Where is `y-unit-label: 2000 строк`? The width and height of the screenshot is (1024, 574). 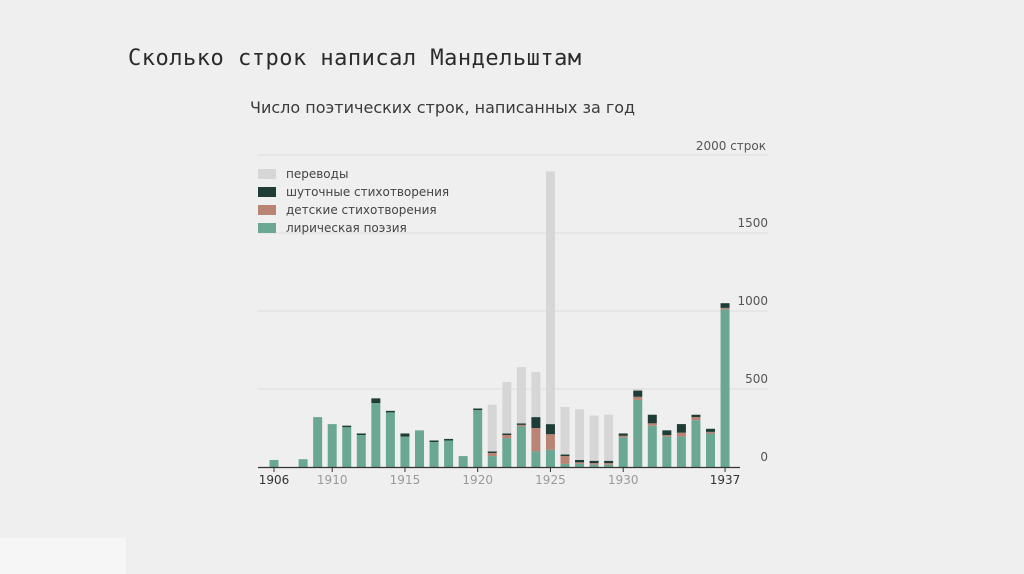
y-unit-label: 2000 строк is located at coordinates (731, 146).